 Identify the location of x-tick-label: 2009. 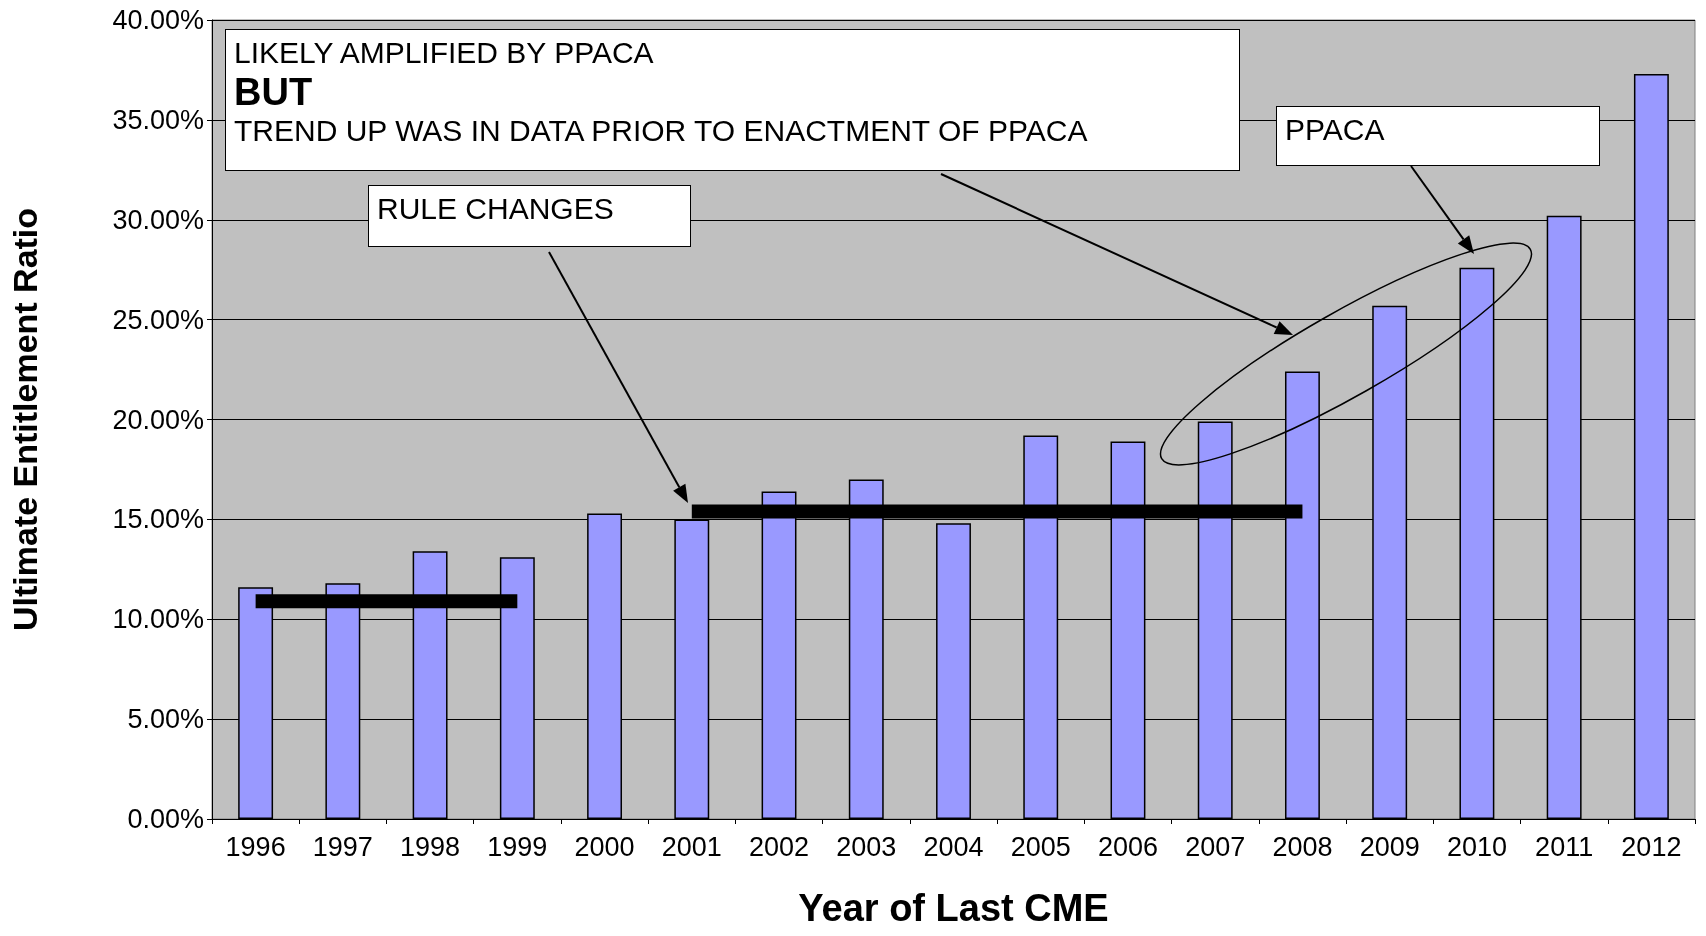
(1389, 846).